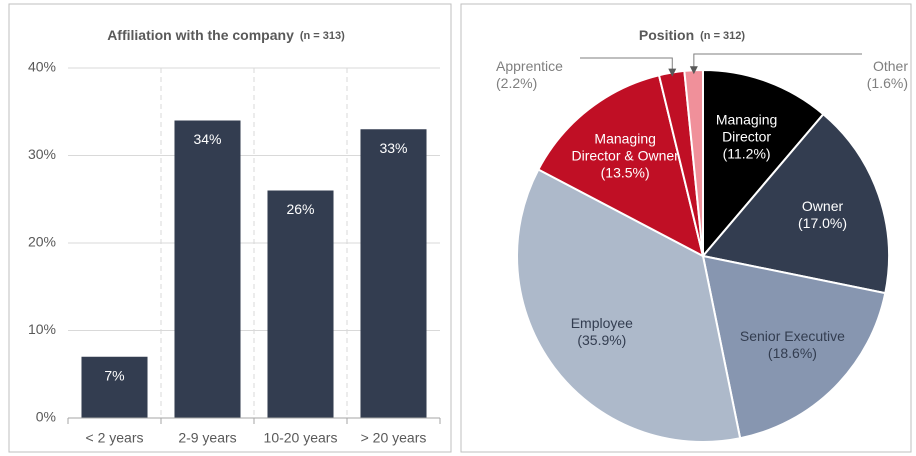  Describe the element at coordinates (517, 83) in the screenshot. I see `value-label: (2.2%)` at that location.